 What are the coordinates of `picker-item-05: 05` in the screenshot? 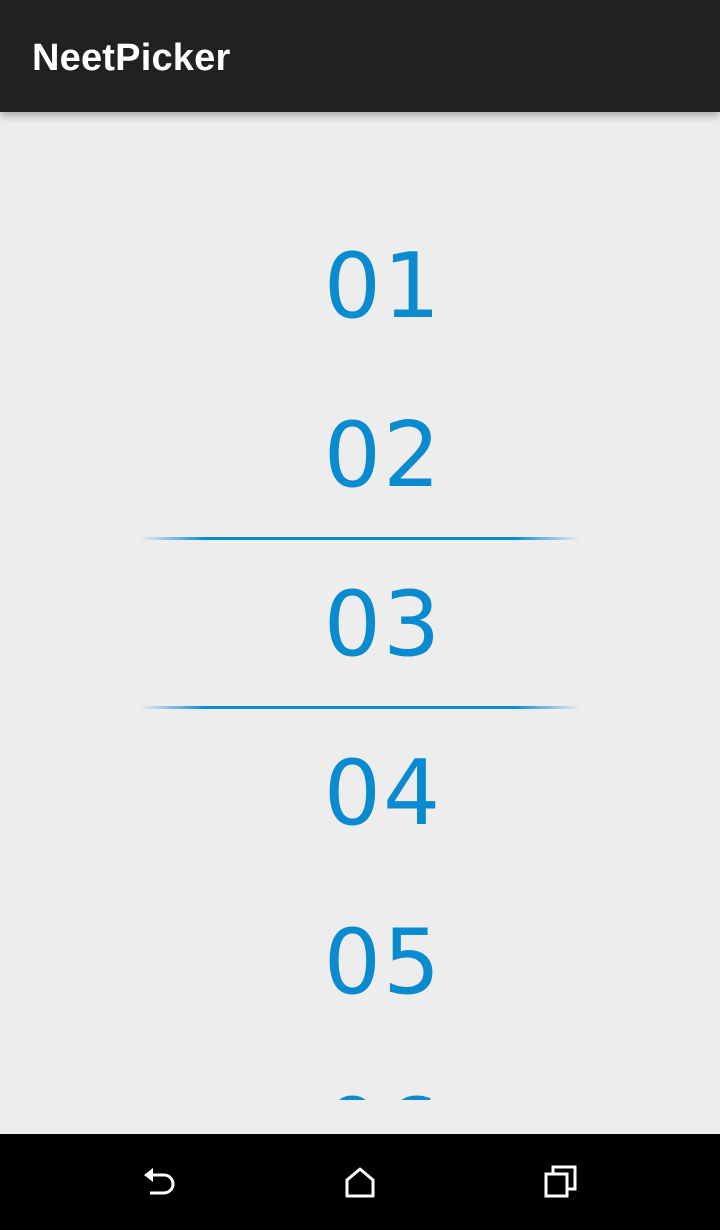 It's located at (383, 962).